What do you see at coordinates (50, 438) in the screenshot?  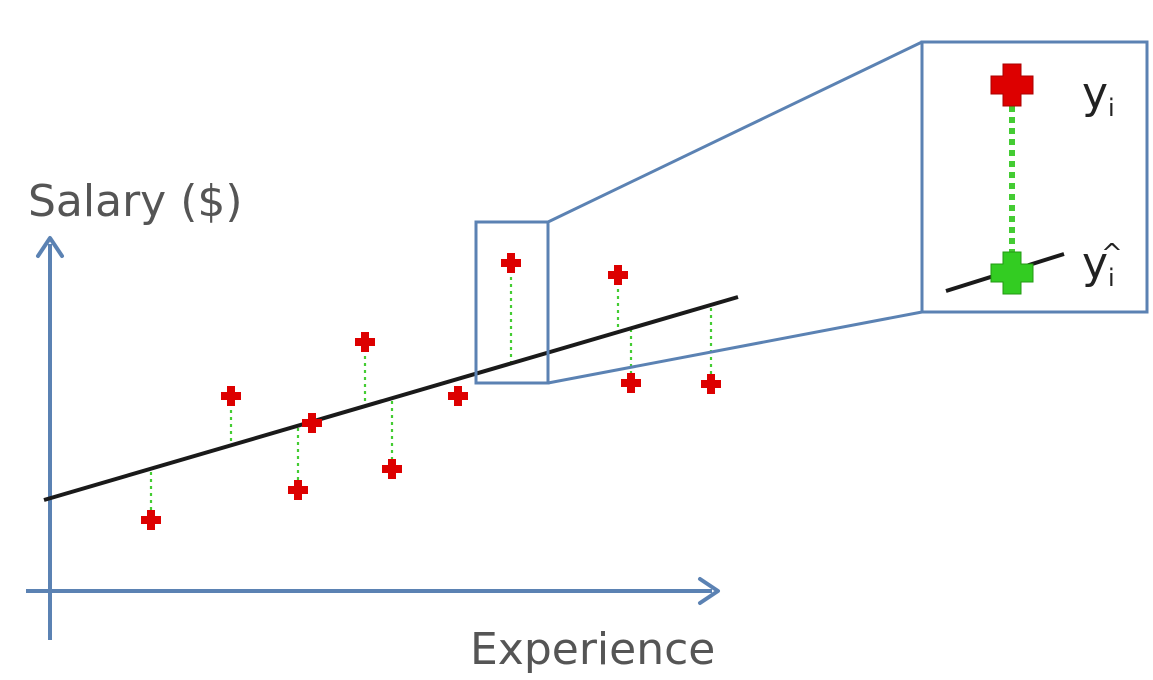 I see `y-axis` at bounding box center [50, 438].